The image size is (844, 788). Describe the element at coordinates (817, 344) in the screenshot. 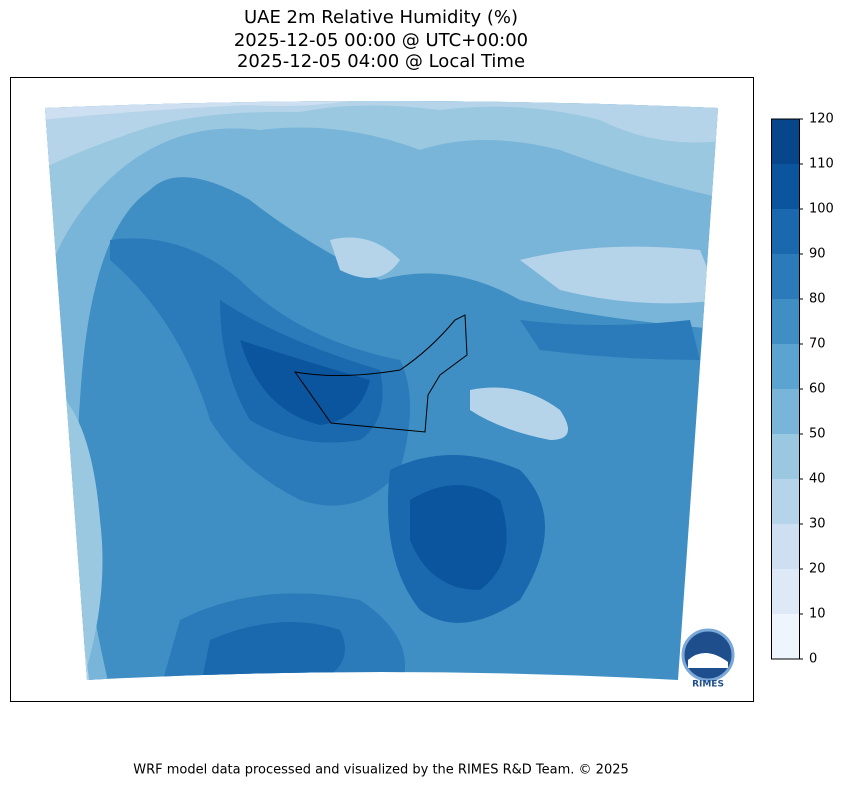

I see `tick-label: 70` at that location.